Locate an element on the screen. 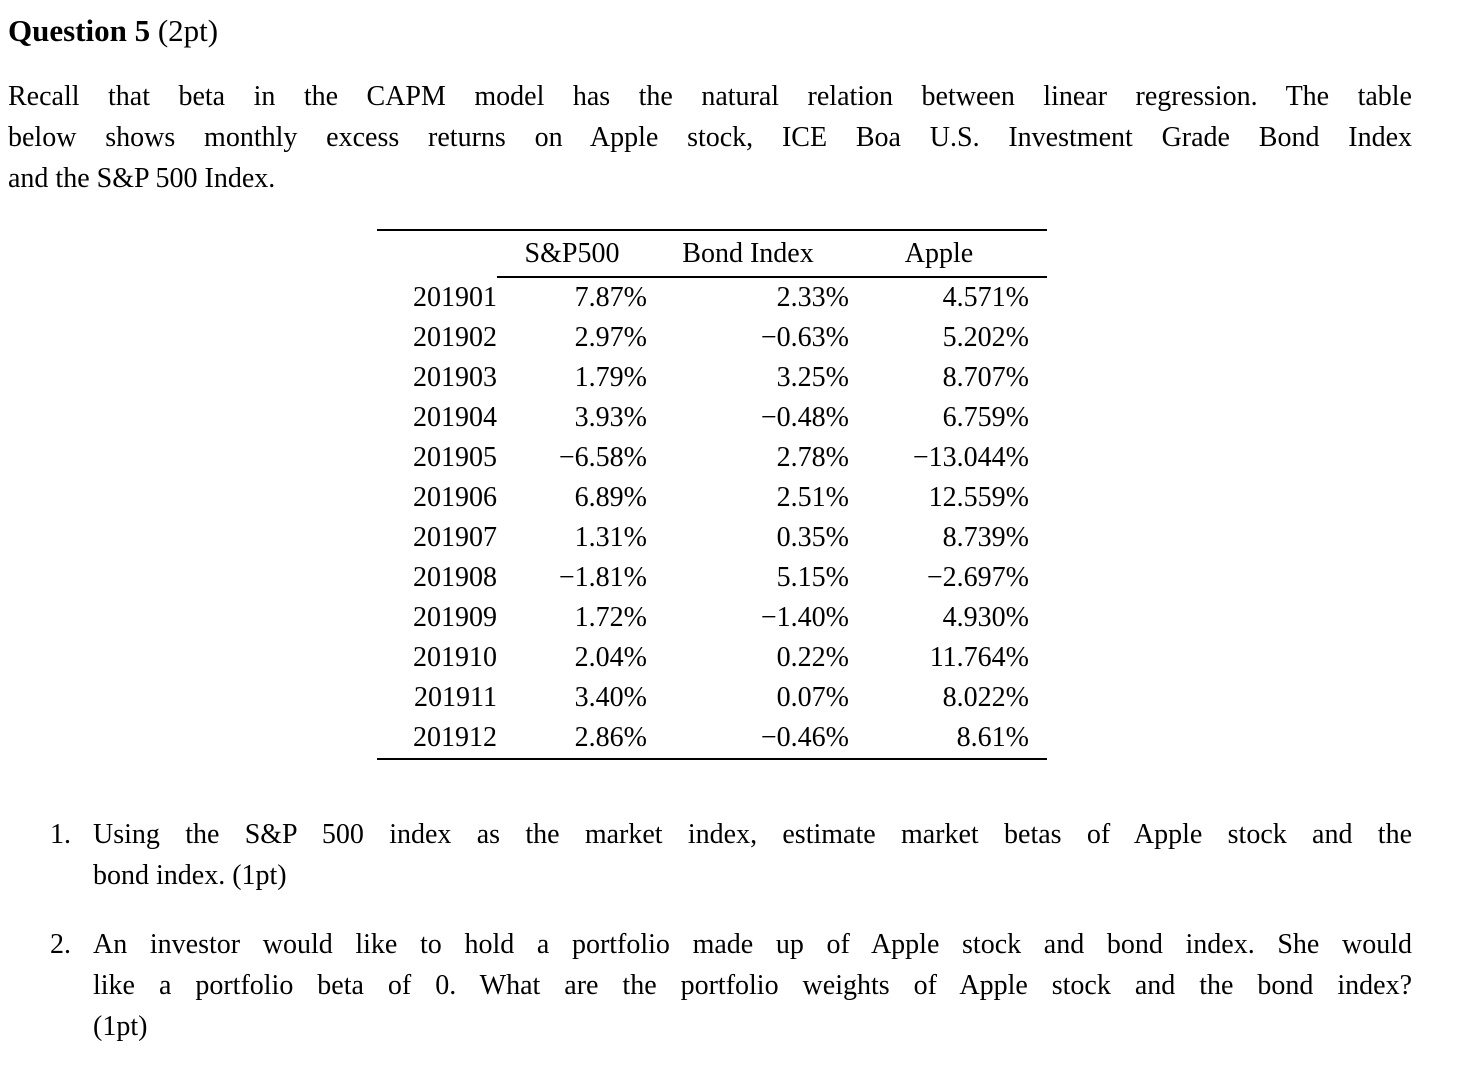  cell-month: 201903 is located at coordinates (455, 377).